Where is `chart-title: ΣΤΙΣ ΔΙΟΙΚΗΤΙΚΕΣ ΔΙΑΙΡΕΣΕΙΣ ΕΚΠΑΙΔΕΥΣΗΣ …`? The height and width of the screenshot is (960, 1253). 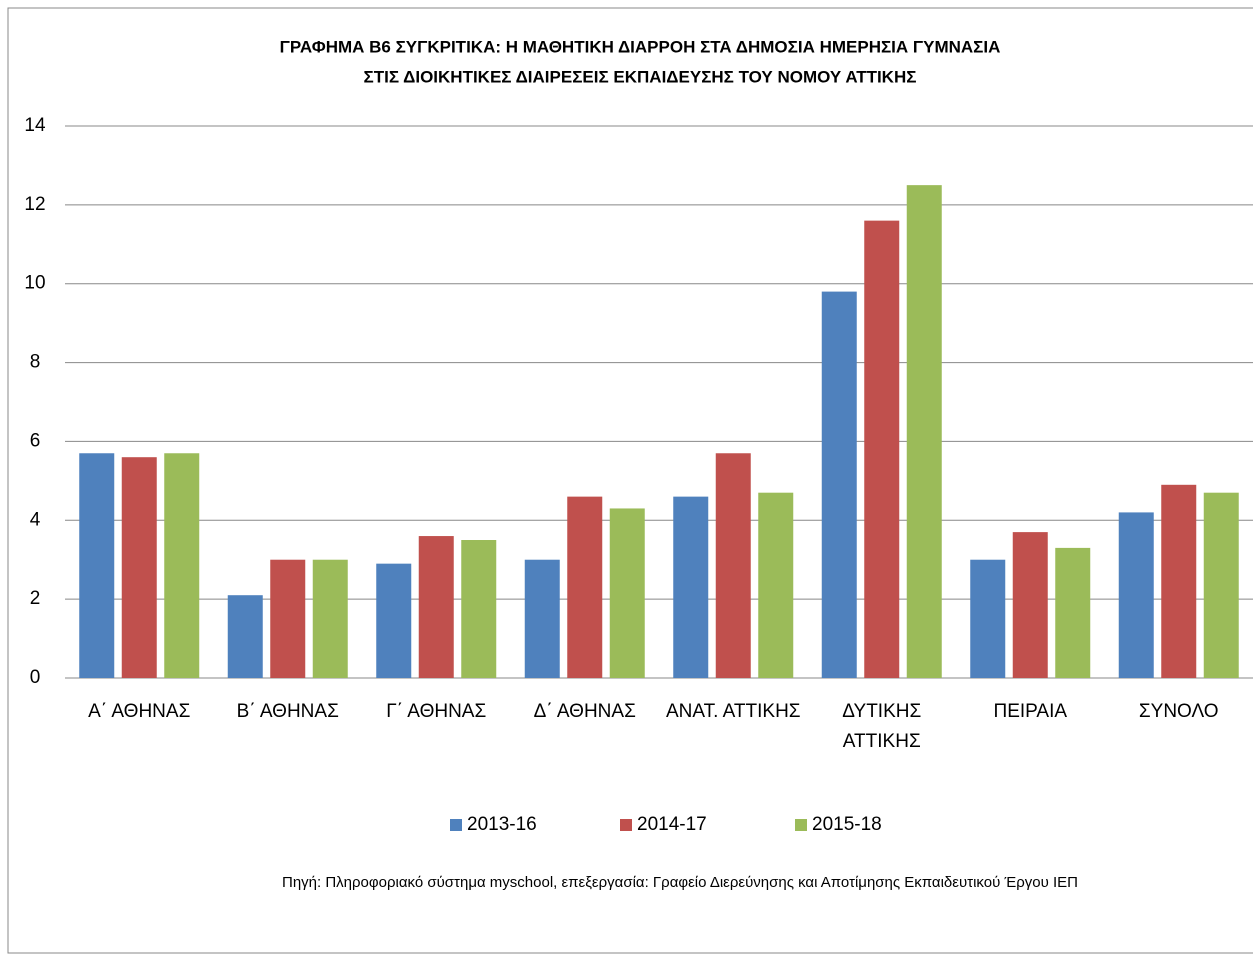 chart-title: ΣΤΙΣ ΔΙΟΙΚΗΤΙΚΕΣ ΔΙΑΙΡΕΣΕΙΣ ΕΚΠΑΙΔΕΥΣΗΣ … is located at coordinates (640, 76).